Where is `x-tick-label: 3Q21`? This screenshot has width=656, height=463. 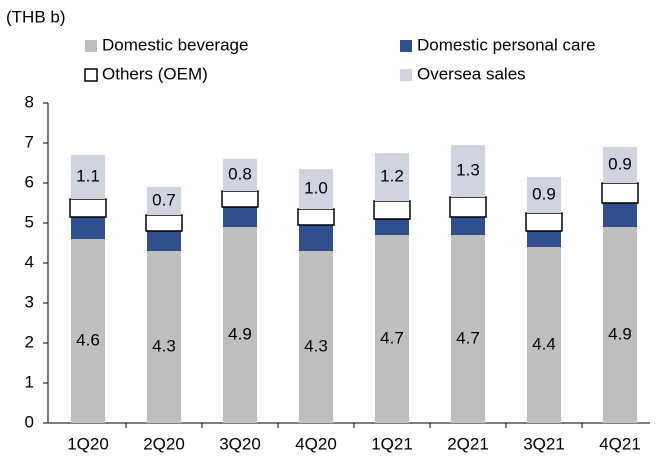
x-tick-label: 3Q21 is located at coordinates (544, 443).